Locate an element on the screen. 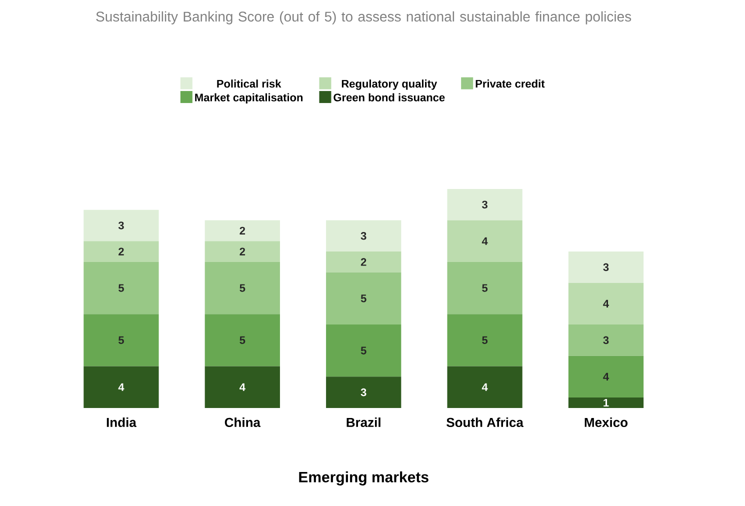 The image size is (745, 506). x-tick-label: South Africa is located at coordinates (485, 422).